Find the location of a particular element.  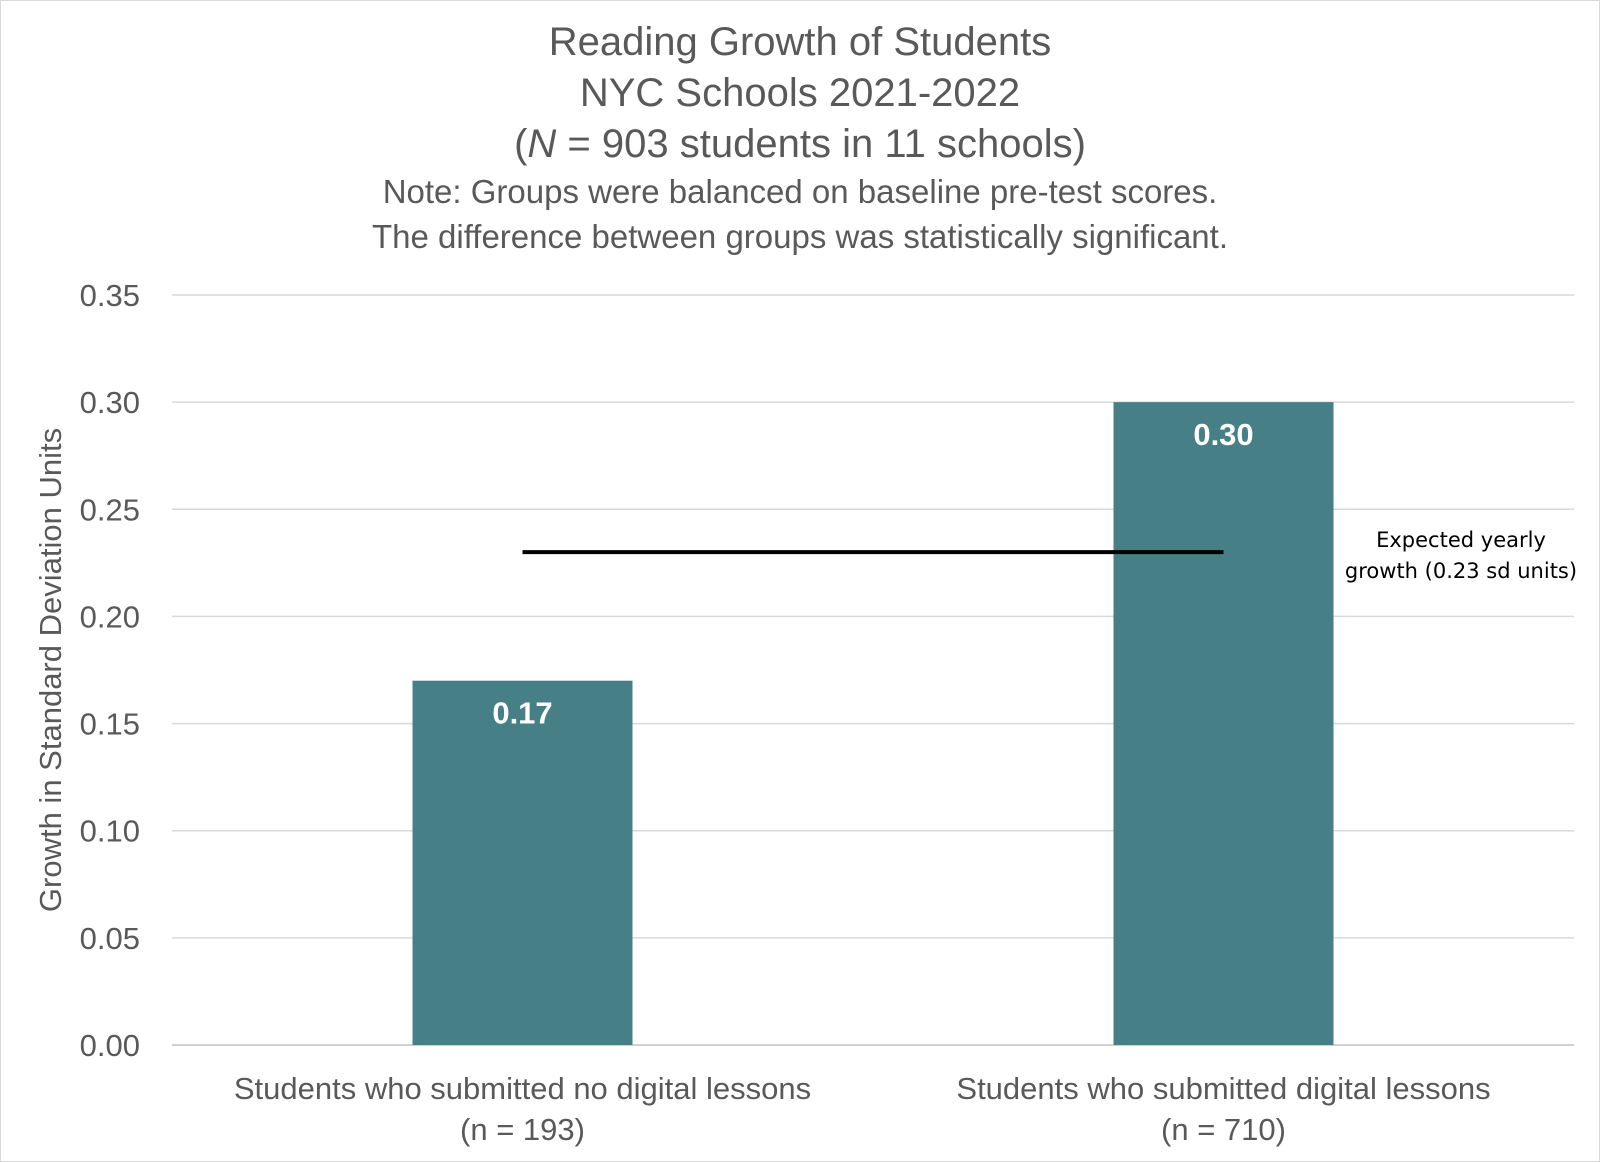

chart-sample-size: (N = 903 students in 11 schools) is located at coordinates (800, 144).